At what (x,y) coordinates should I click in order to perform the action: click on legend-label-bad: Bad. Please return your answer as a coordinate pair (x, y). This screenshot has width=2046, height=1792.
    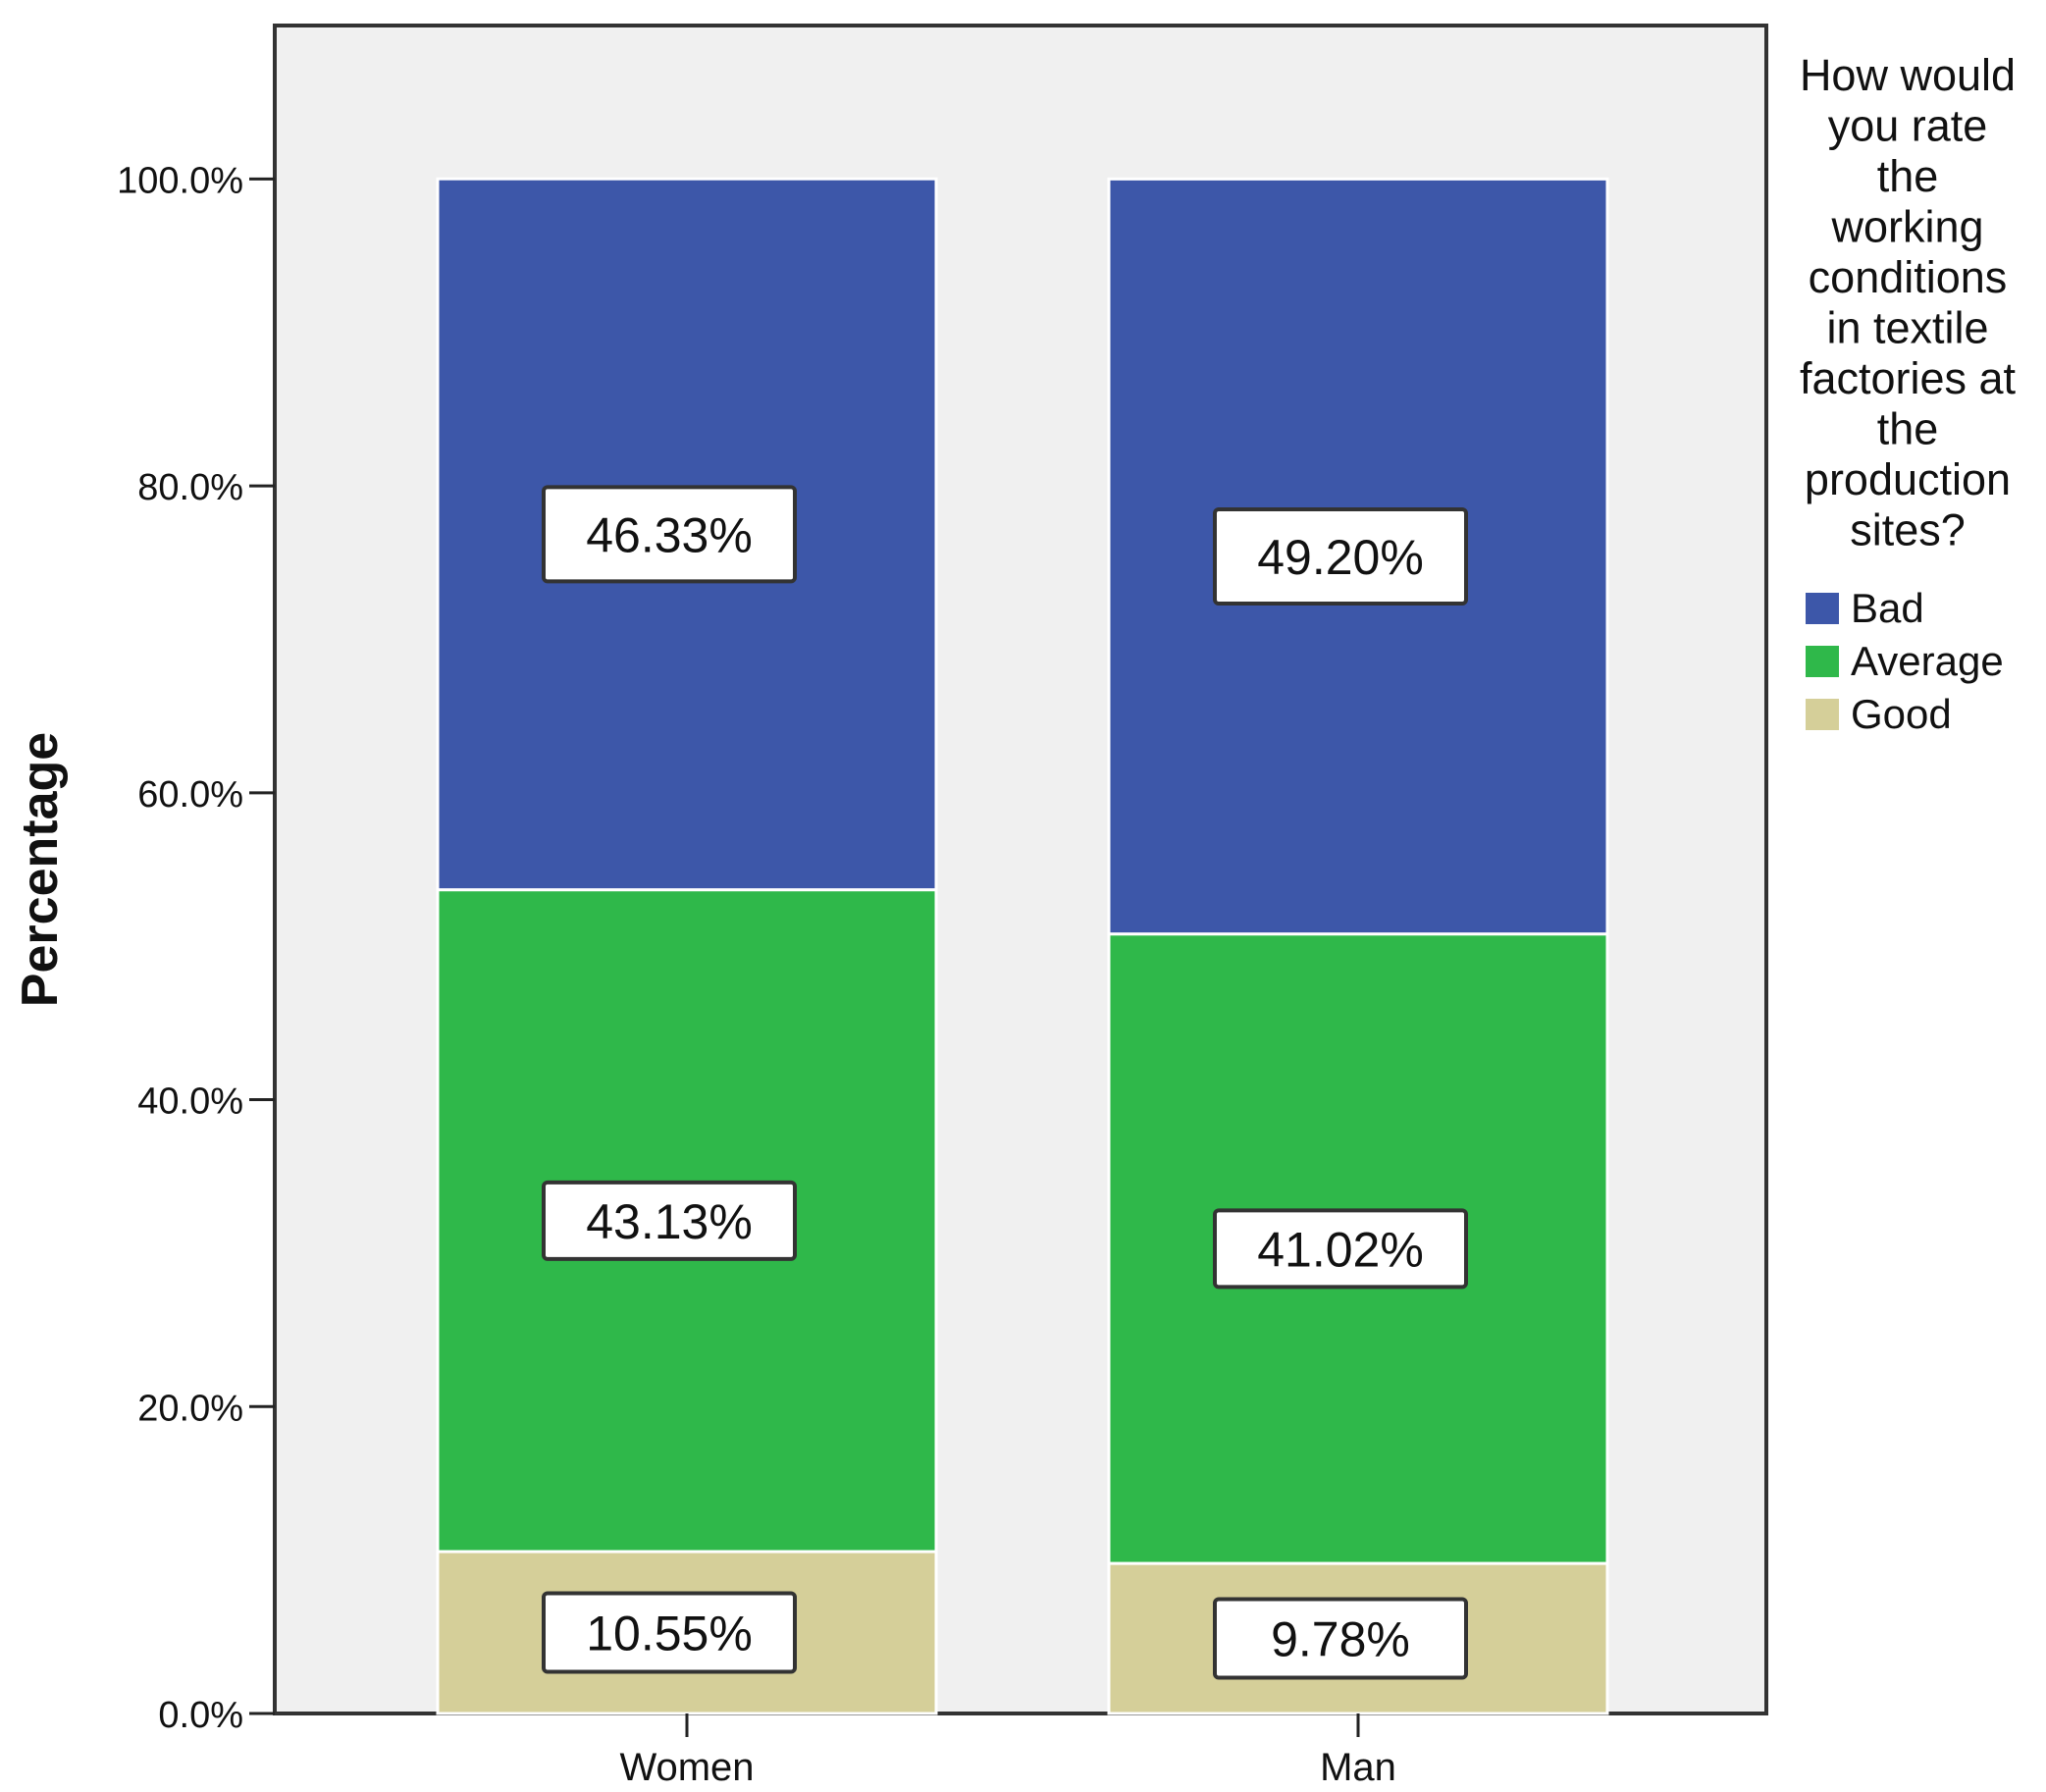
    Looking at the image, I should click on (1888, 608).